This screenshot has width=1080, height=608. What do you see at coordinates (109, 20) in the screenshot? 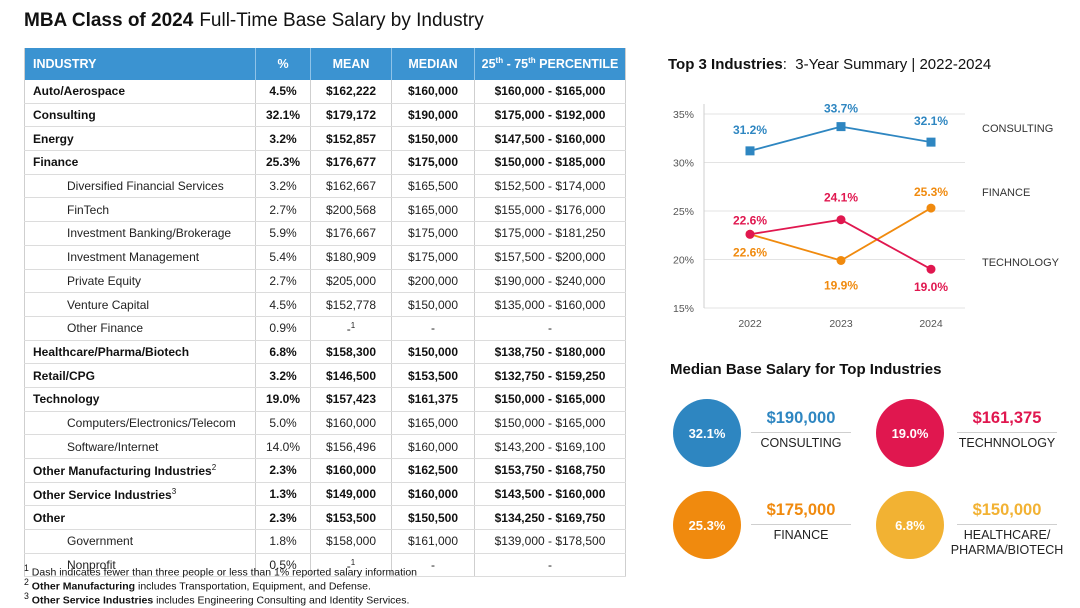
I see `title-bold: MBA Class of 2024` at bounding box center [109, 20].